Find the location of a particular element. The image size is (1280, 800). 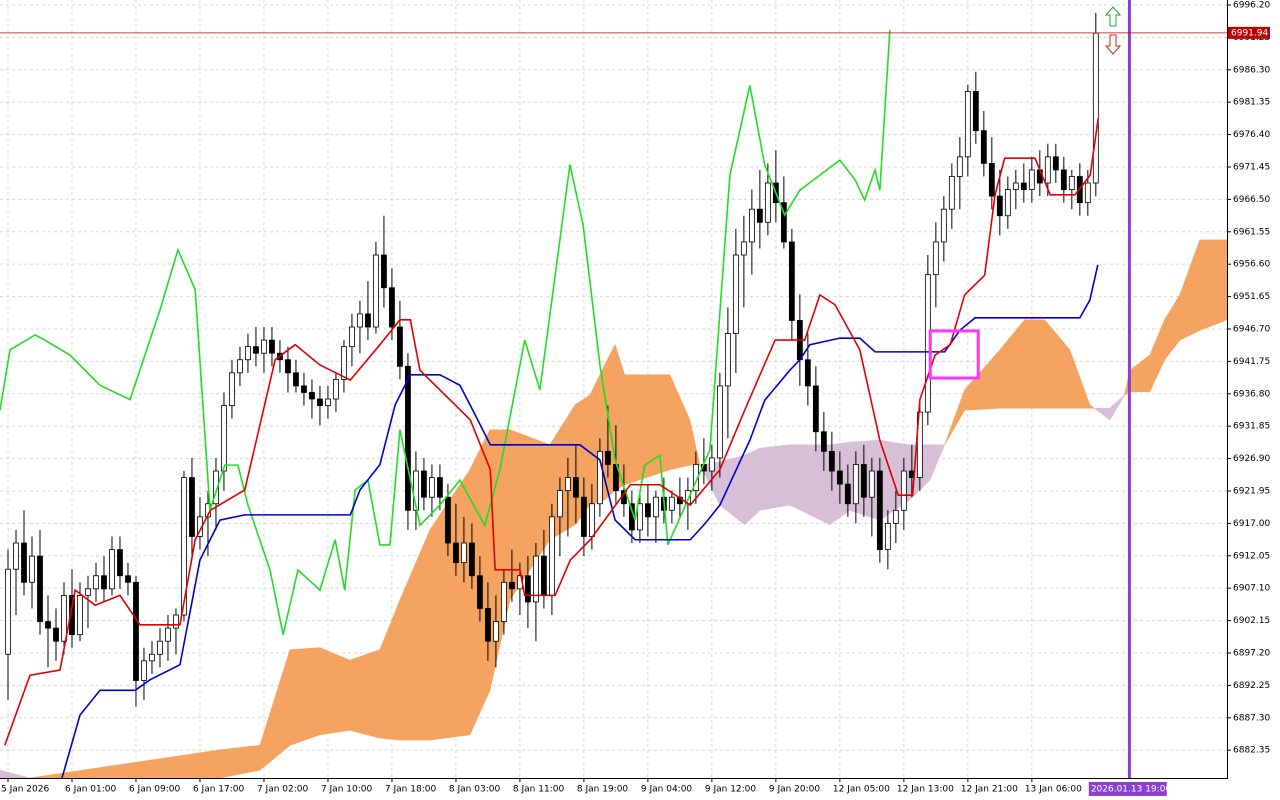

x-tick-label: 9 Jan 12:00 is located at coordinates (731, 790).